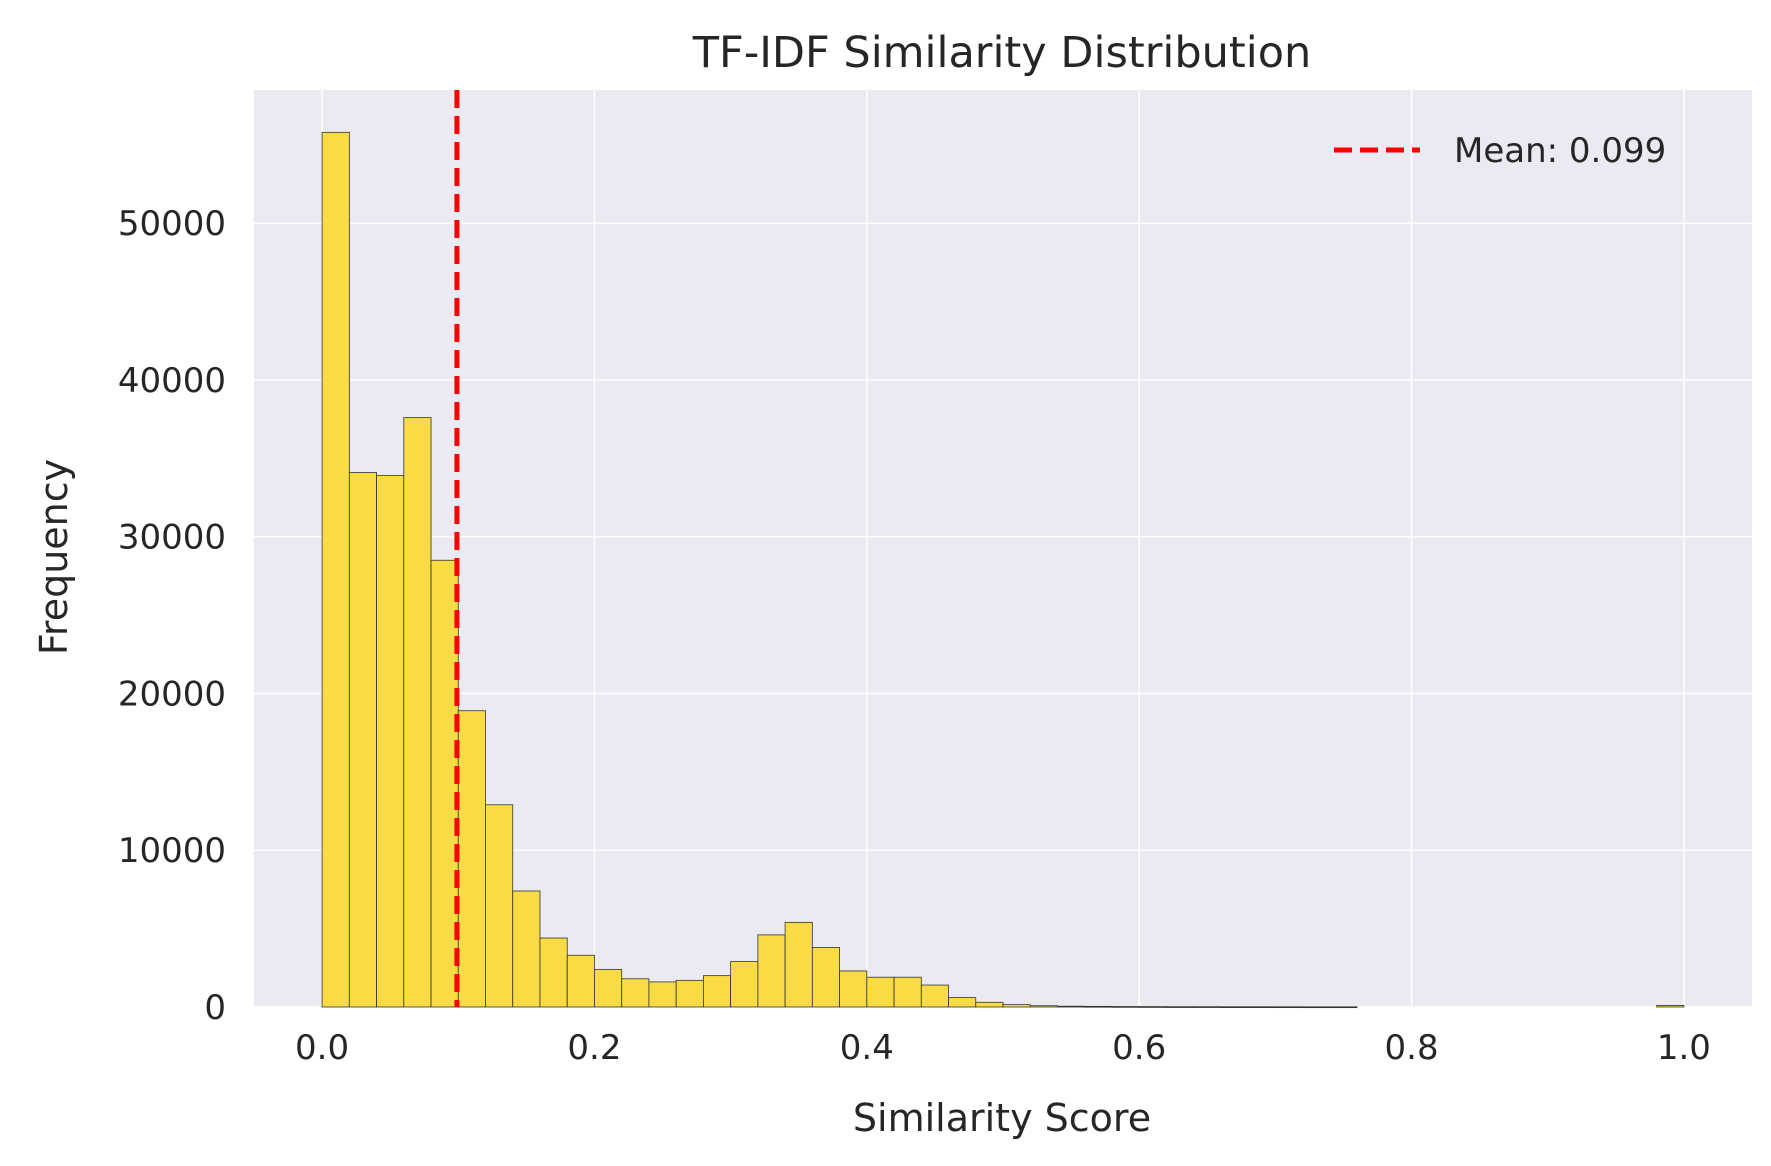 Image resolution: width=1771 pixels, height=1166 pixels. Describe the element at coordinates (1139, 1048) in the screenshot. I see `x-tick-label: 0.6` at that location.